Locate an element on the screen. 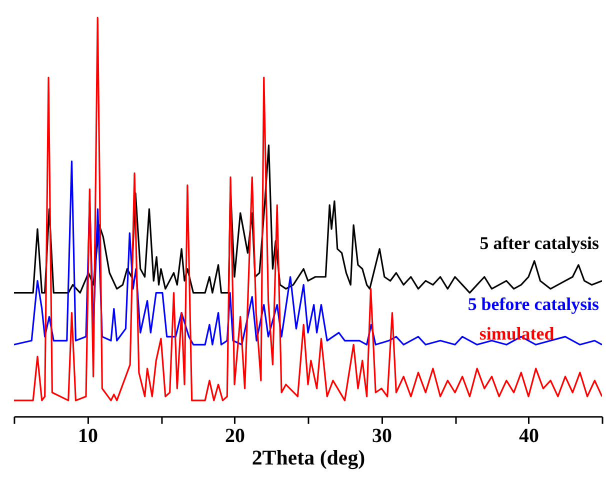  x-axis-title: 2Theta (deg) is located at coordinates (309, 458).